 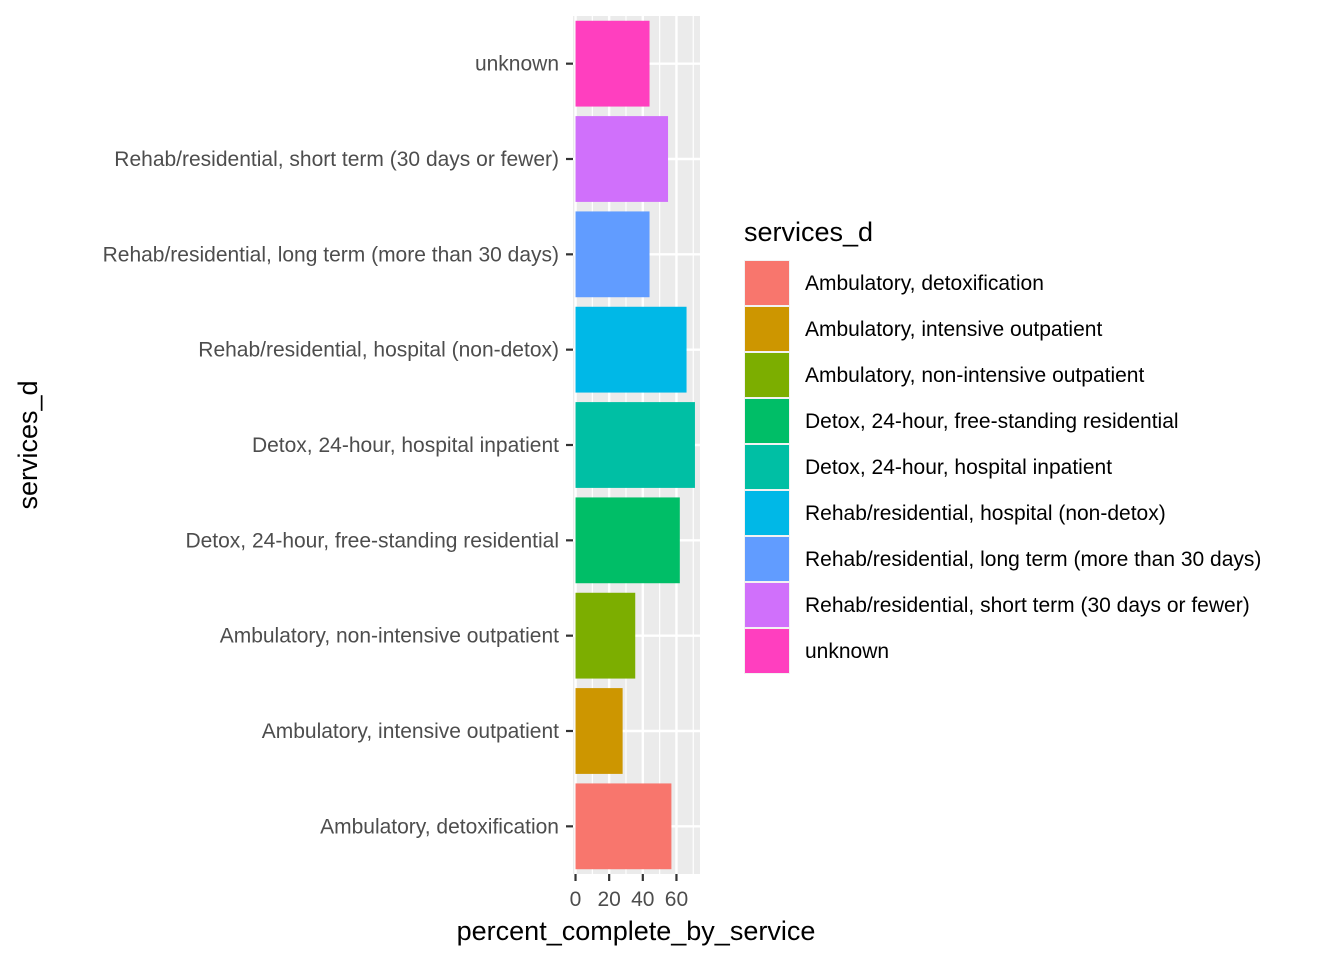 What do you see at coordinates (924, 283) in the screenshot?
I see `legend-label: Ambulatory, detoxification` at bounding box center [924, 283].